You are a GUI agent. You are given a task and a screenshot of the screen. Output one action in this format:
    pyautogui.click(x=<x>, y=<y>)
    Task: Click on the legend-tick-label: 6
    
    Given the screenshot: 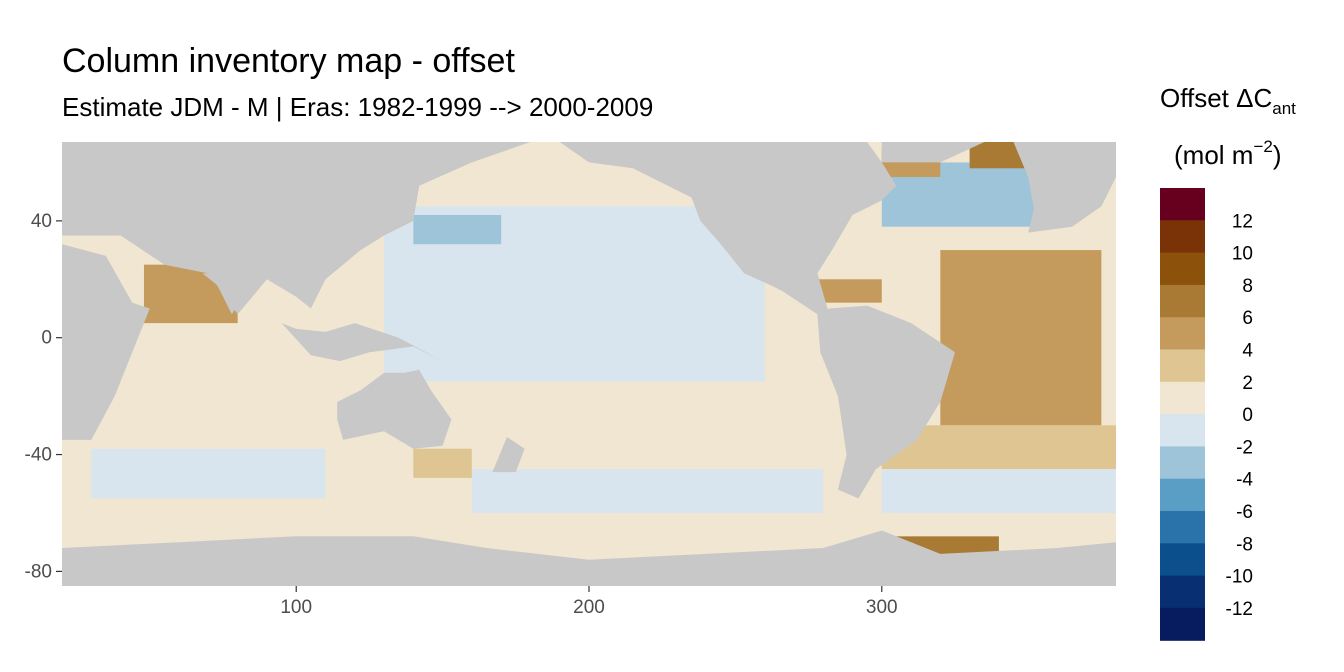 What is the action you would take?
    pyautogui.click(x=1247, y=318)
    